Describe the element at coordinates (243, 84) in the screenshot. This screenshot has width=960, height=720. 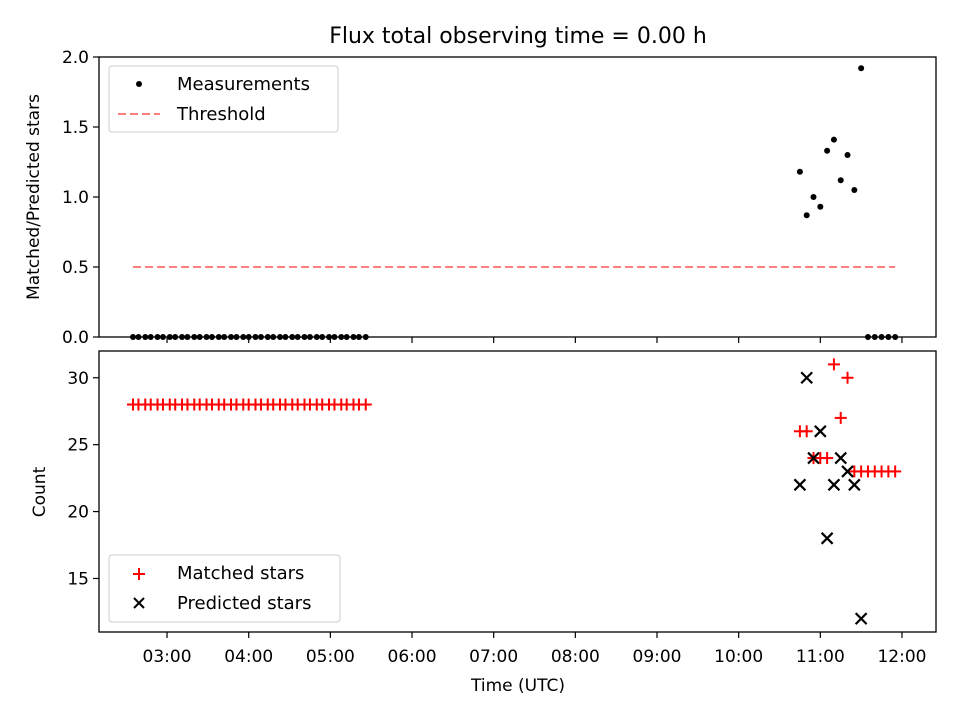
I see `legend-measurements-label: Measurements` at that location.